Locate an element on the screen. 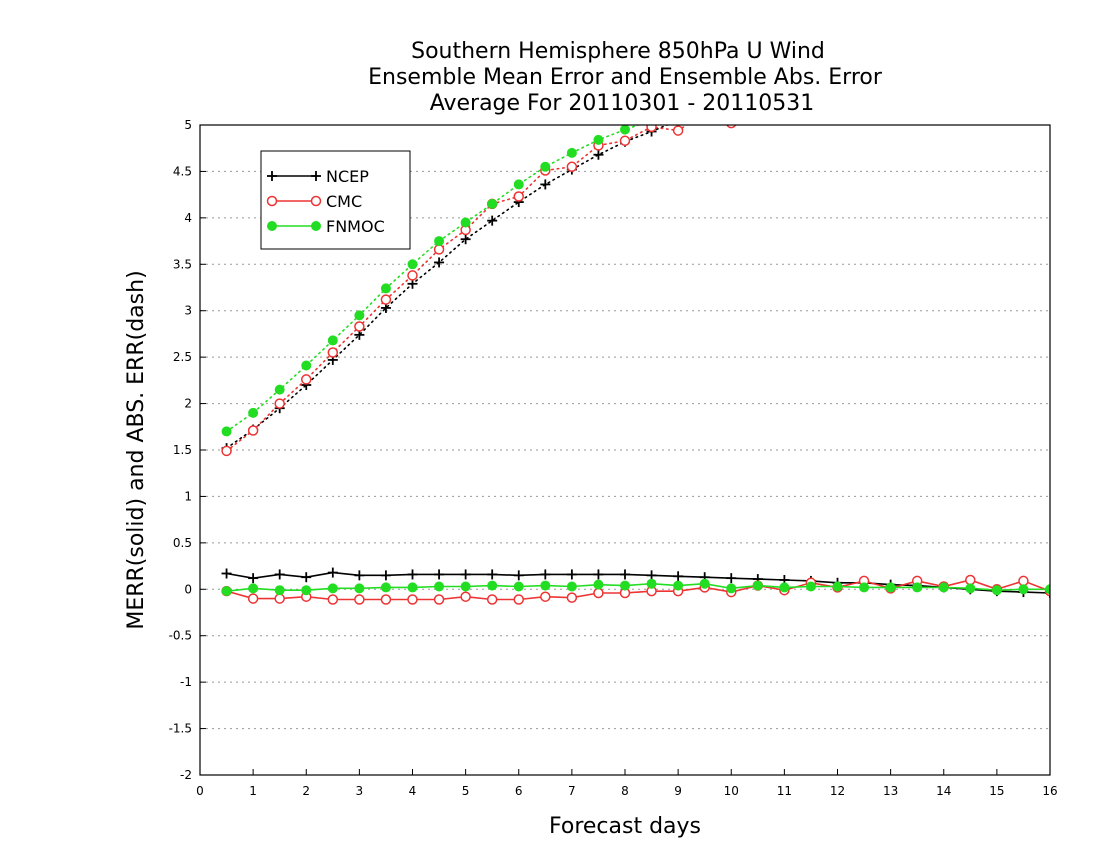 This screenshot has height=850, width=1100. x-tick-label: 11 is located at coordinates (784, 791).